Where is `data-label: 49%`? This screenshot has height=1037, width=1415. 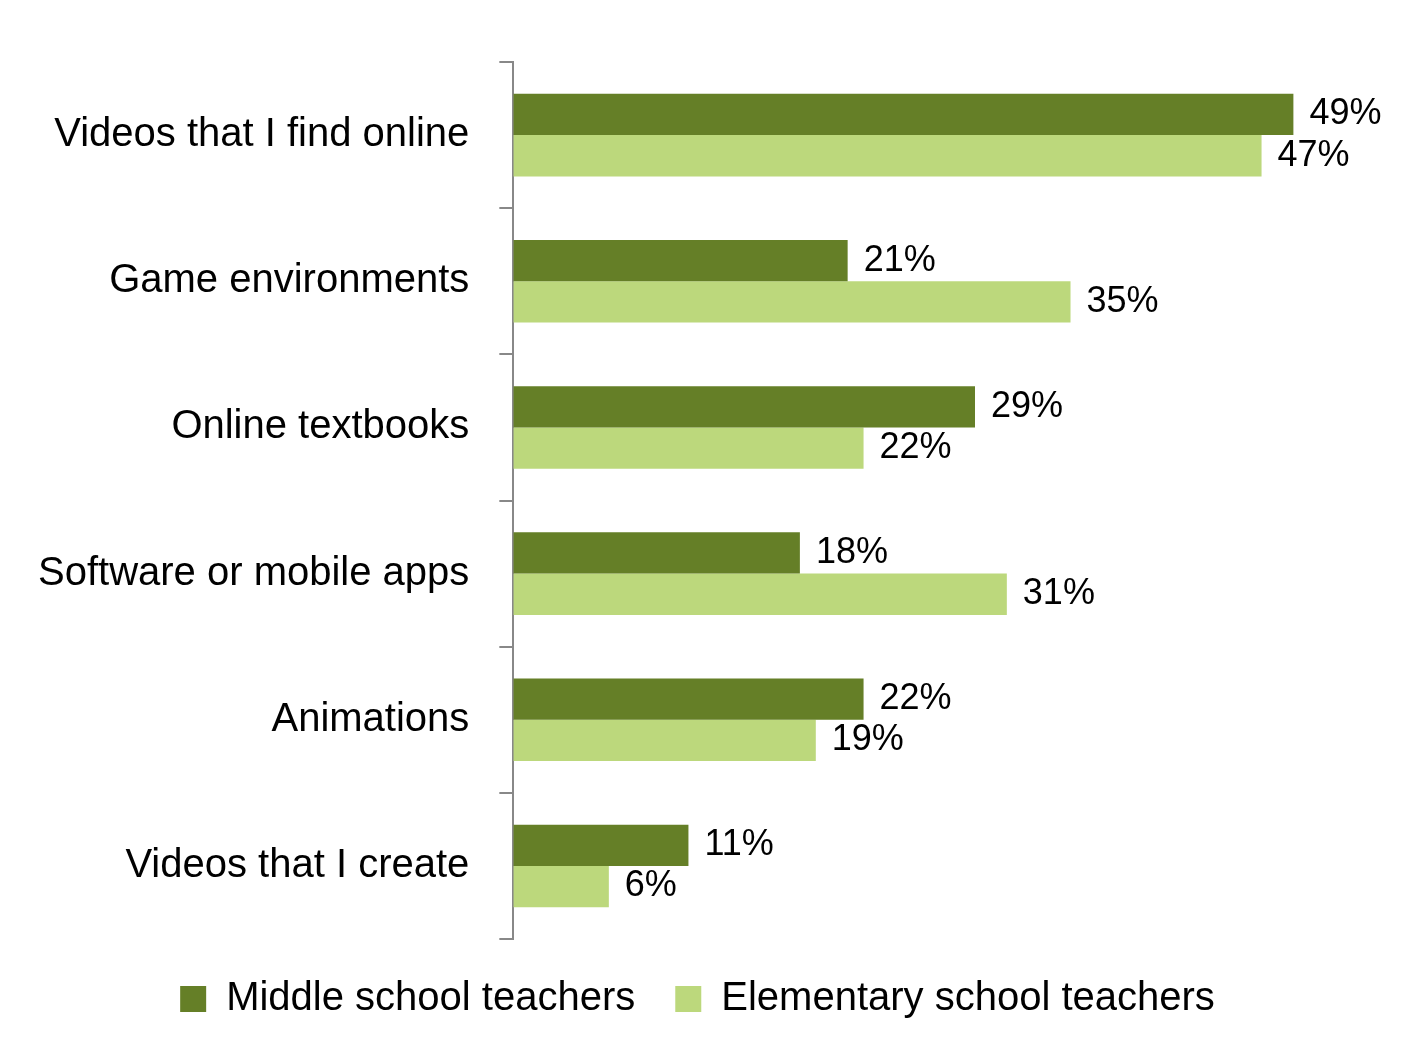 data-label: 49% is located at coordinates (1345, 112).